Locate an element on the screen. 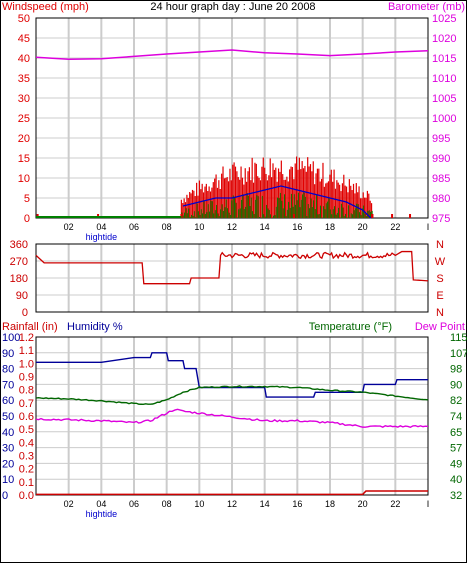 This screenshot has height=563, width=467. rain-tick: 1.1 is located at coordinates (26, 351).